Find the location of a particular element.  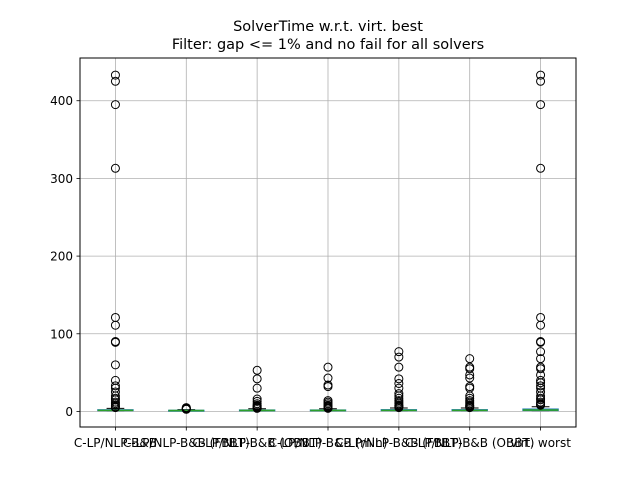

x-tick-label: virt. worst is located at coordinates (540, 443).